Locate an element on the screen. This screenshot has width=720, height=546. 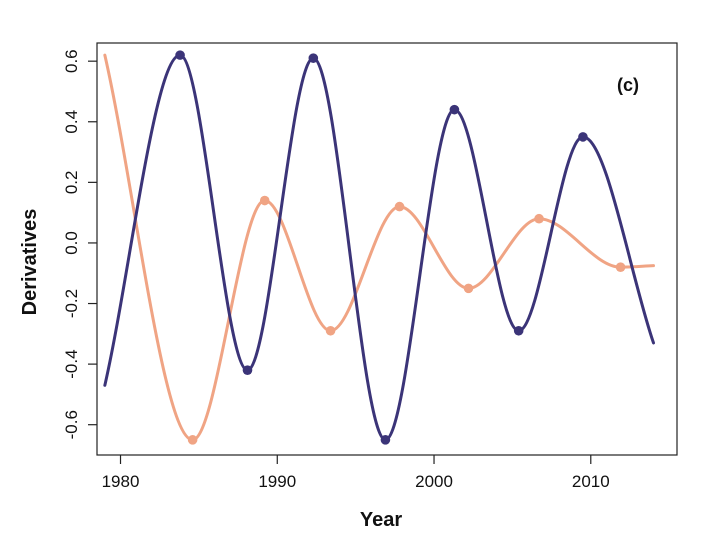
y-tick-label: -0.6 is located at coordinates (71, 424).